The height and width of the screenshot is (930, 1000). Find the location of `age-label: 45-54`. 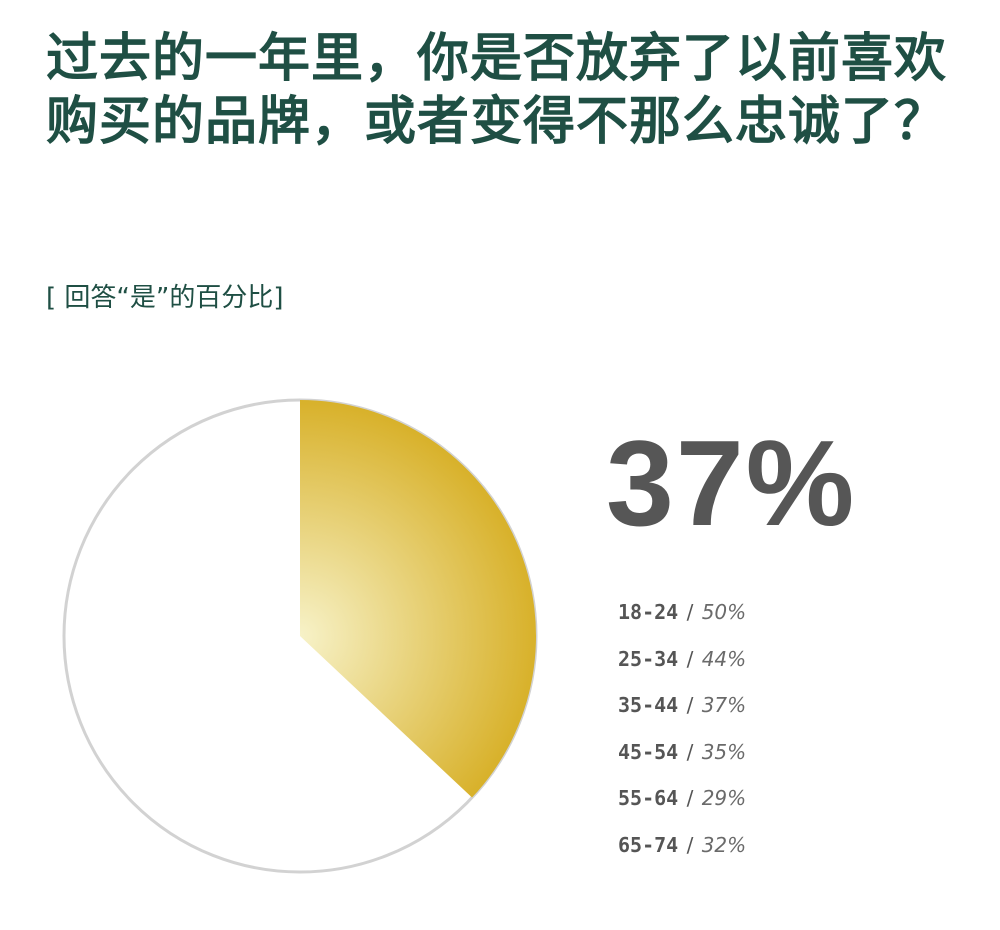

age-label: 45-54 is located at coordinates (648, 751).